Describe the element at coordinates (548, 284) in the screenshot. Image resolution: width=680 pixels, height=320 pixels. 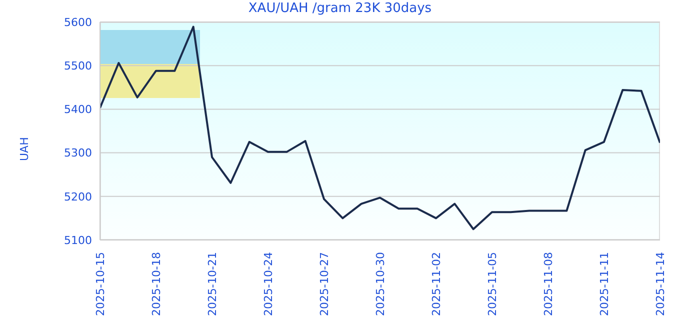
I see `x-tick-label: 2025-11-08` at that location.